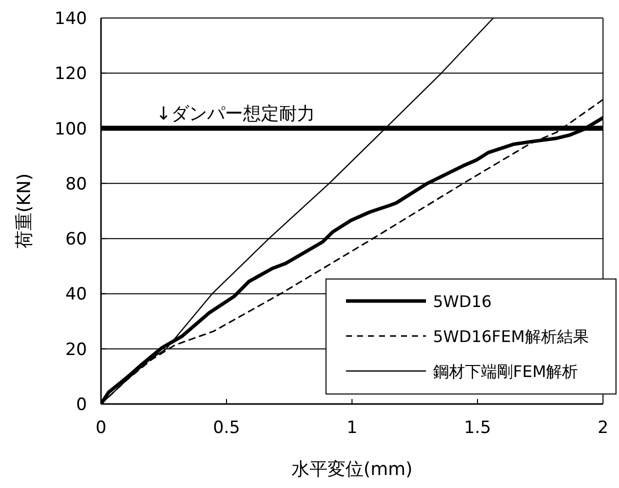  What do you see at coordinates (81, 405) in the screenshot?
I see `y-tick-label: 0` at bounding box center [81, 405].